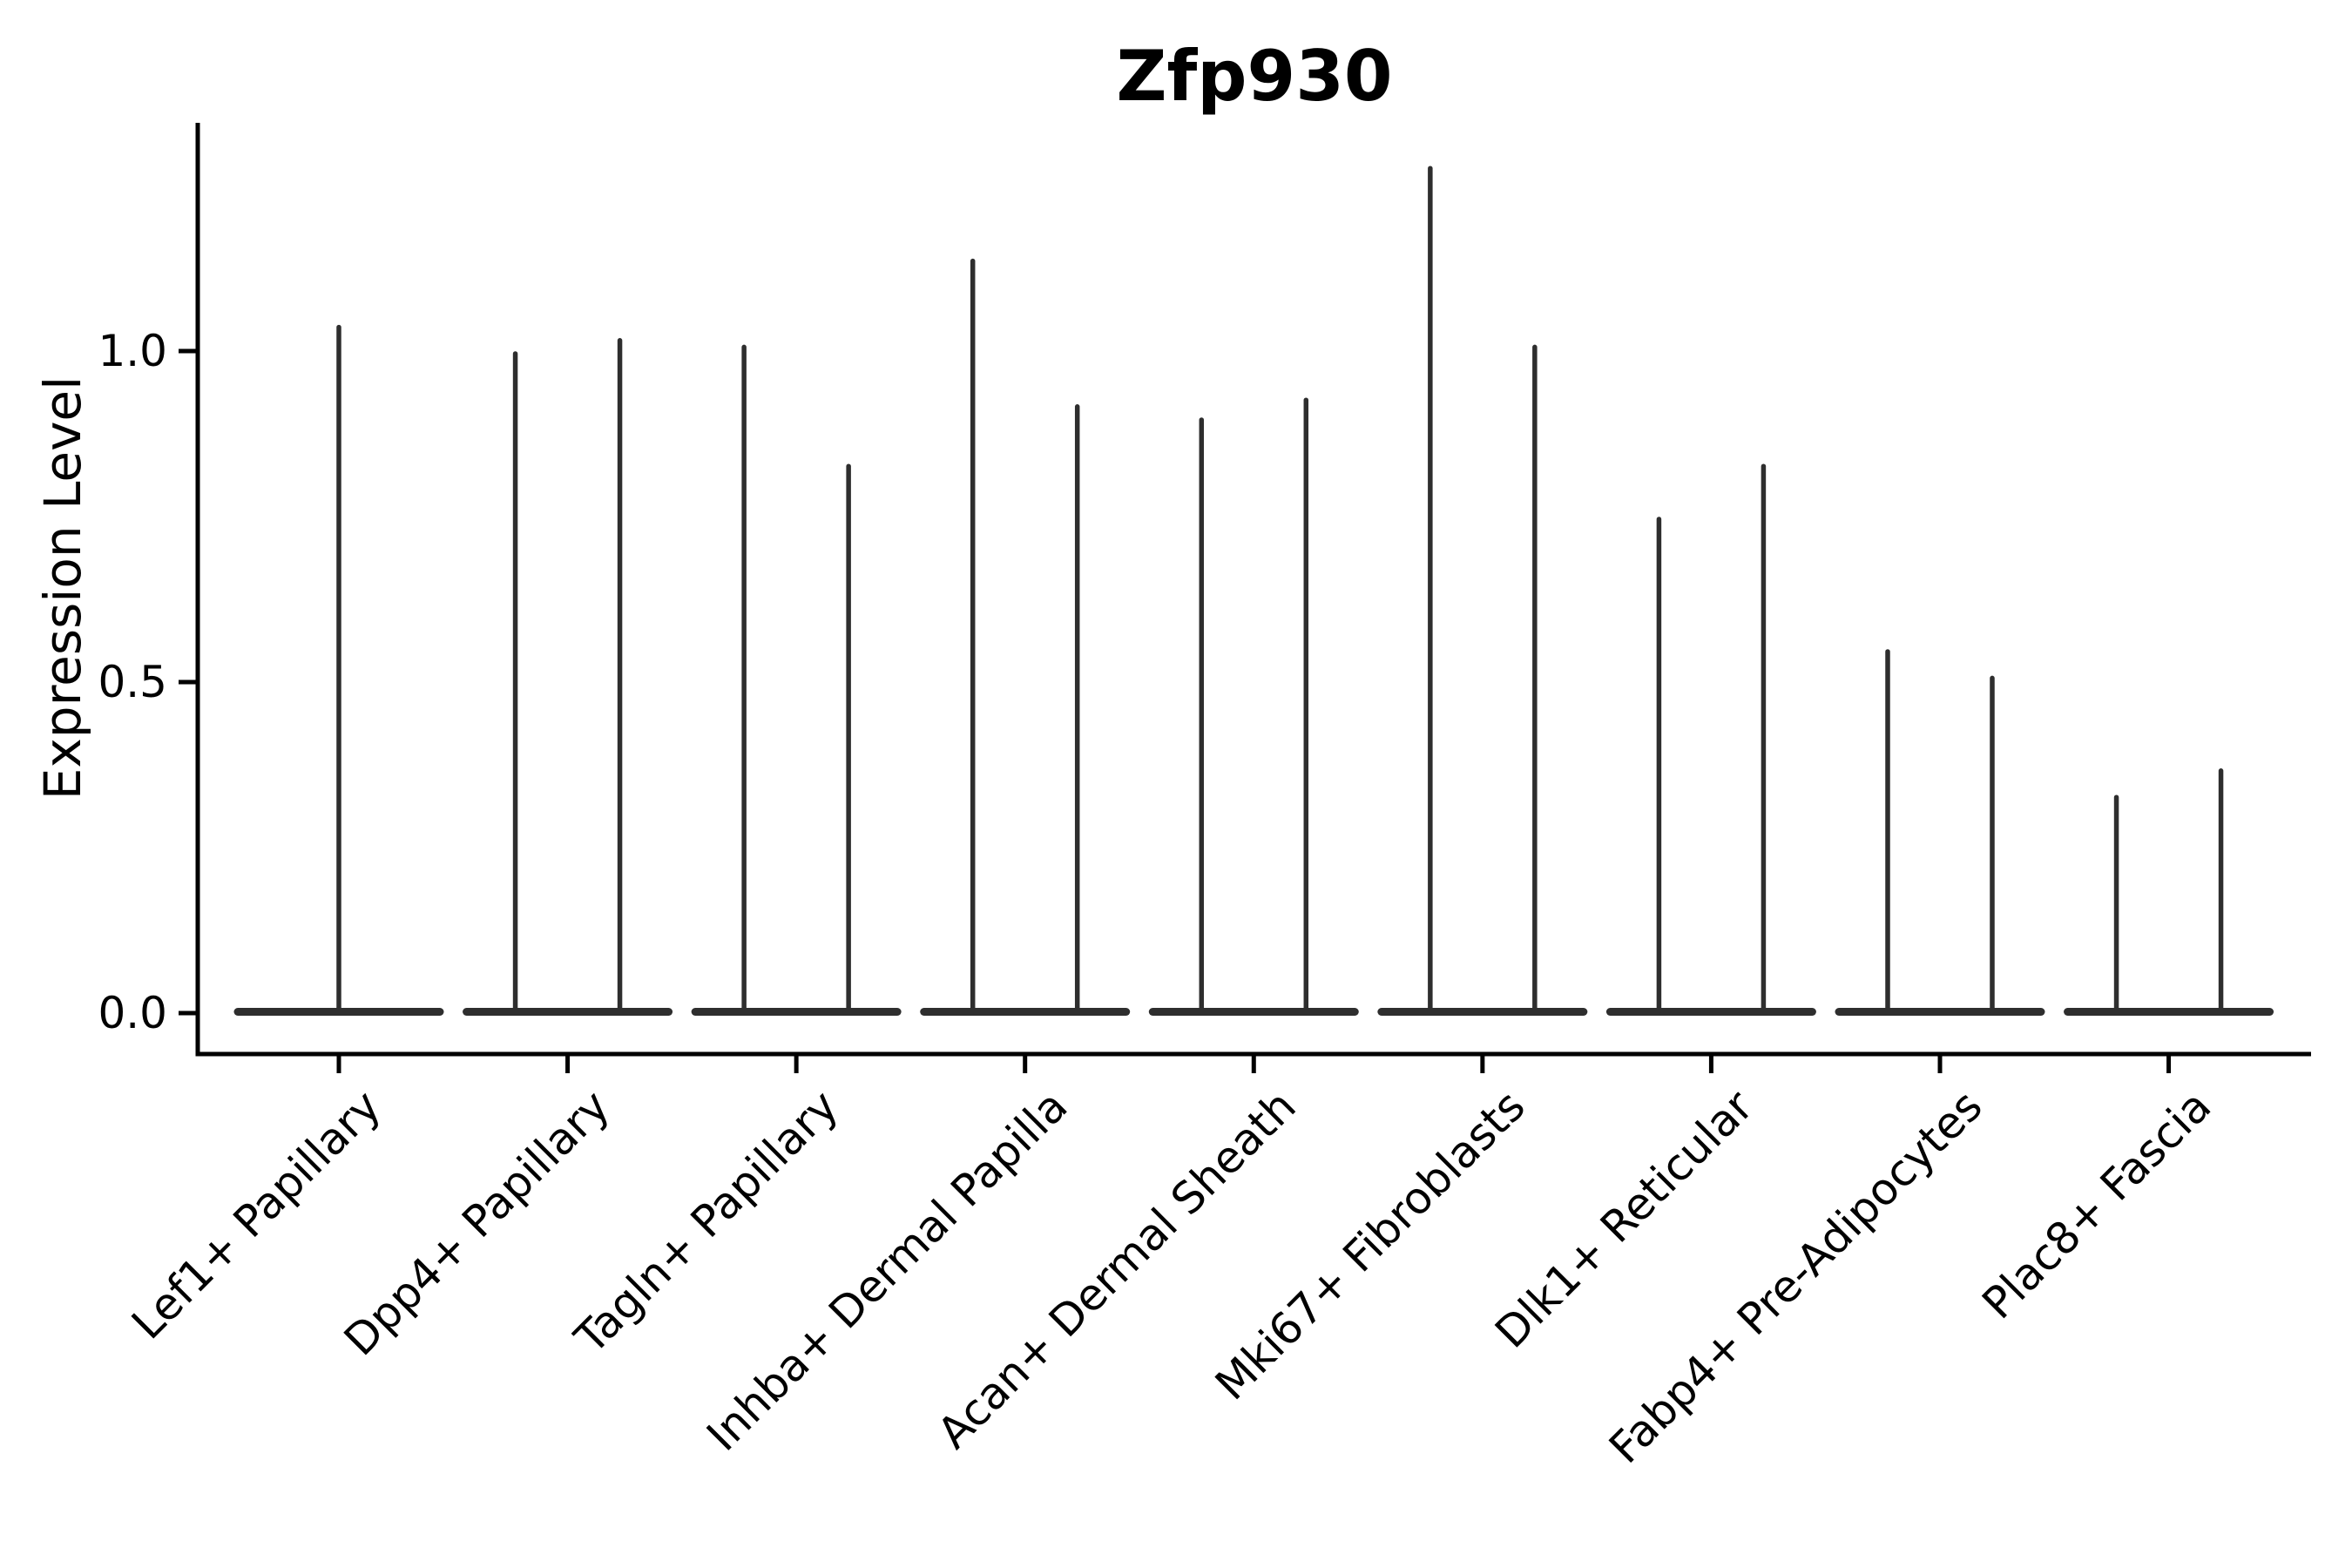 The width and height of the screenshot is (2352, 1568). Describe the element at coordinates (132, 351) in the screenshot. I see `y-tick-label-1.0: 1.0` at that location.